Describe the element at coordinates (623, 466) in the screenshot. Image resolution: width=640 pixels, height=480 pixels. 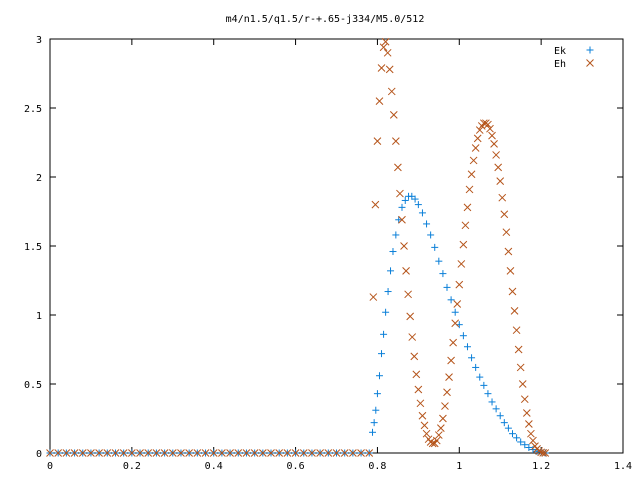
I see `x-tick-label: 1.4` at that location.